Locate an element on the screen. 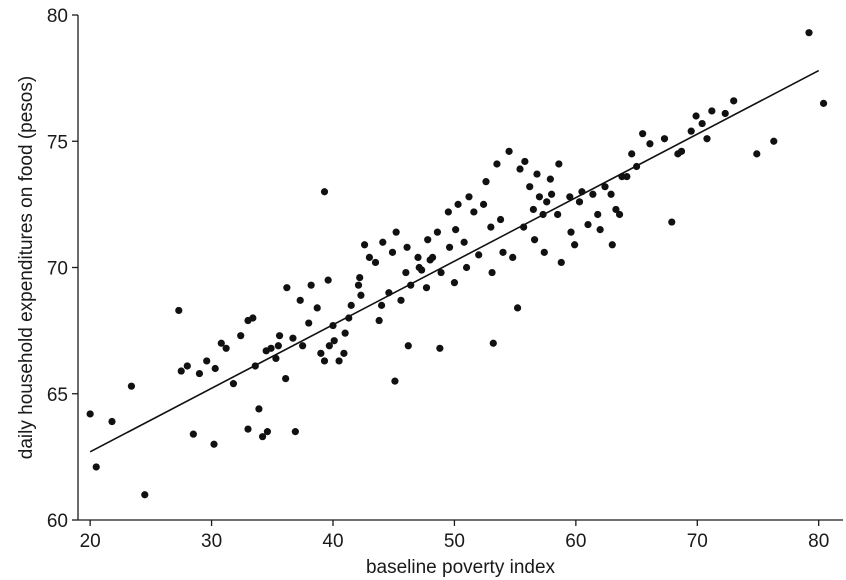 Image resolution: width=846 pixels, height=580 pixels. x-tick-label: 60 is located at coordinates (575, 541).